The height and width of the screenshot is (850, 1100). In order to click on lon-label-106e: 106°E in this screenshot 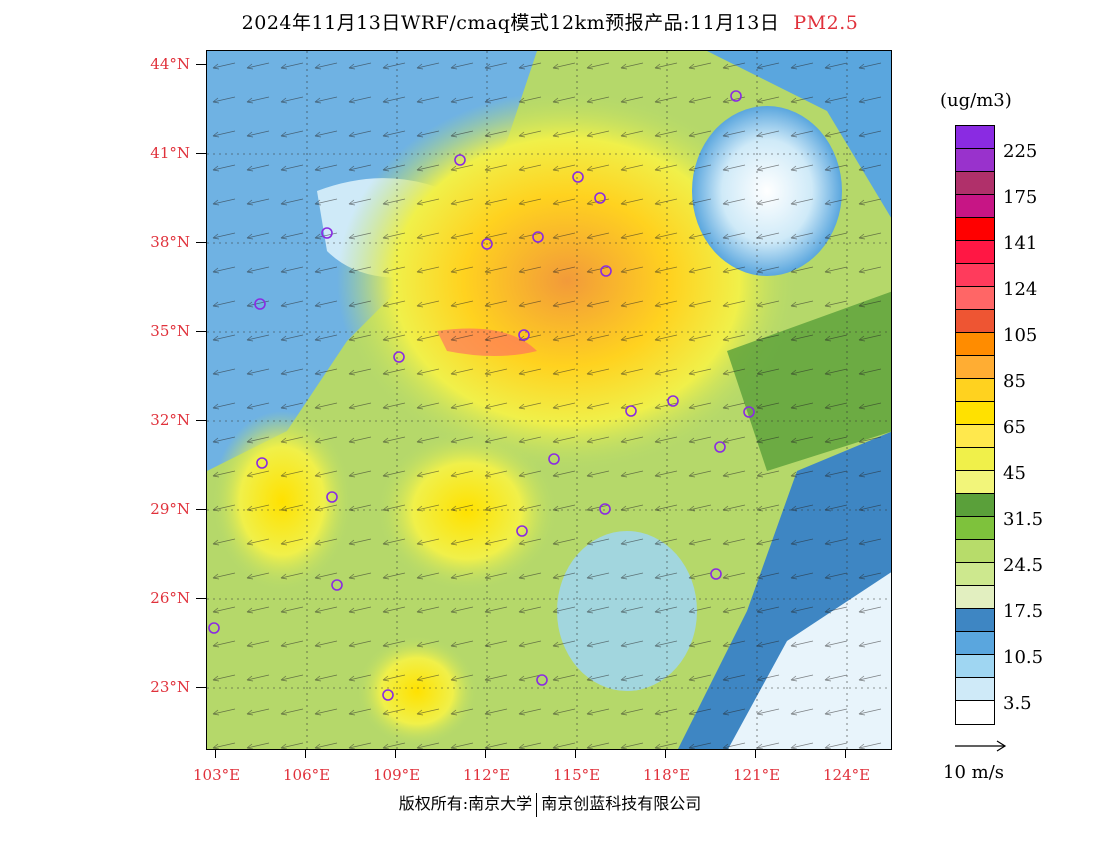, I will do `click(307, 775)`.